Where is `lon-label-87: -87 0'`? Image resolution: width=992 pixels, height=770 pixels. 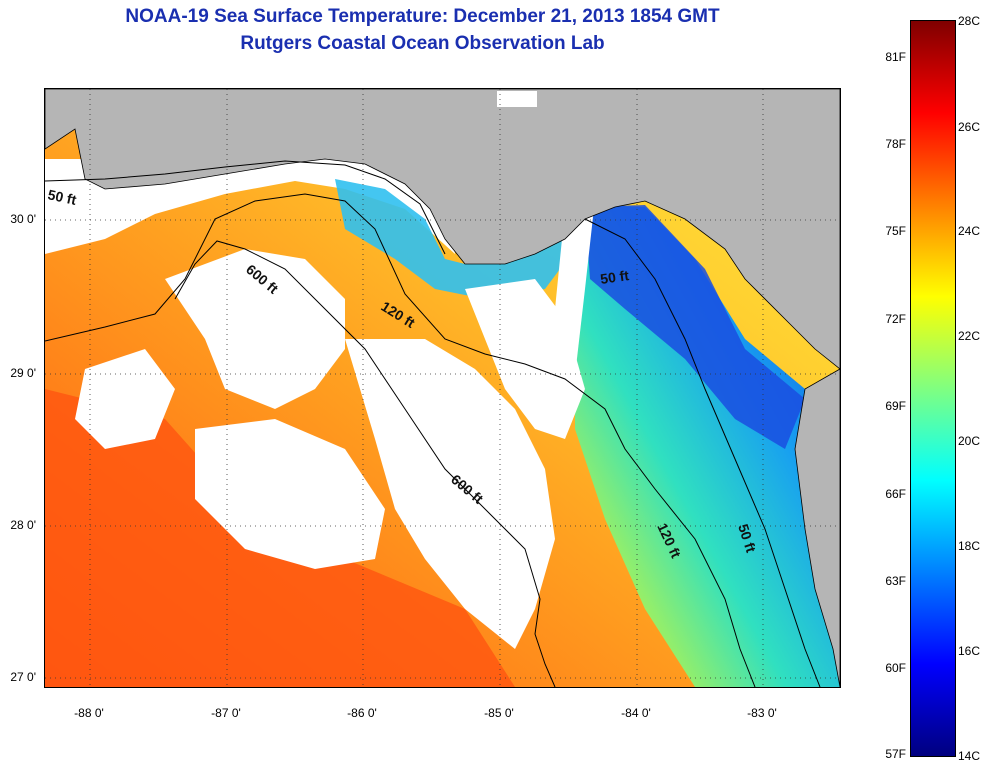 lon-label-87: -87 0' is located at coordinates (226, 713).